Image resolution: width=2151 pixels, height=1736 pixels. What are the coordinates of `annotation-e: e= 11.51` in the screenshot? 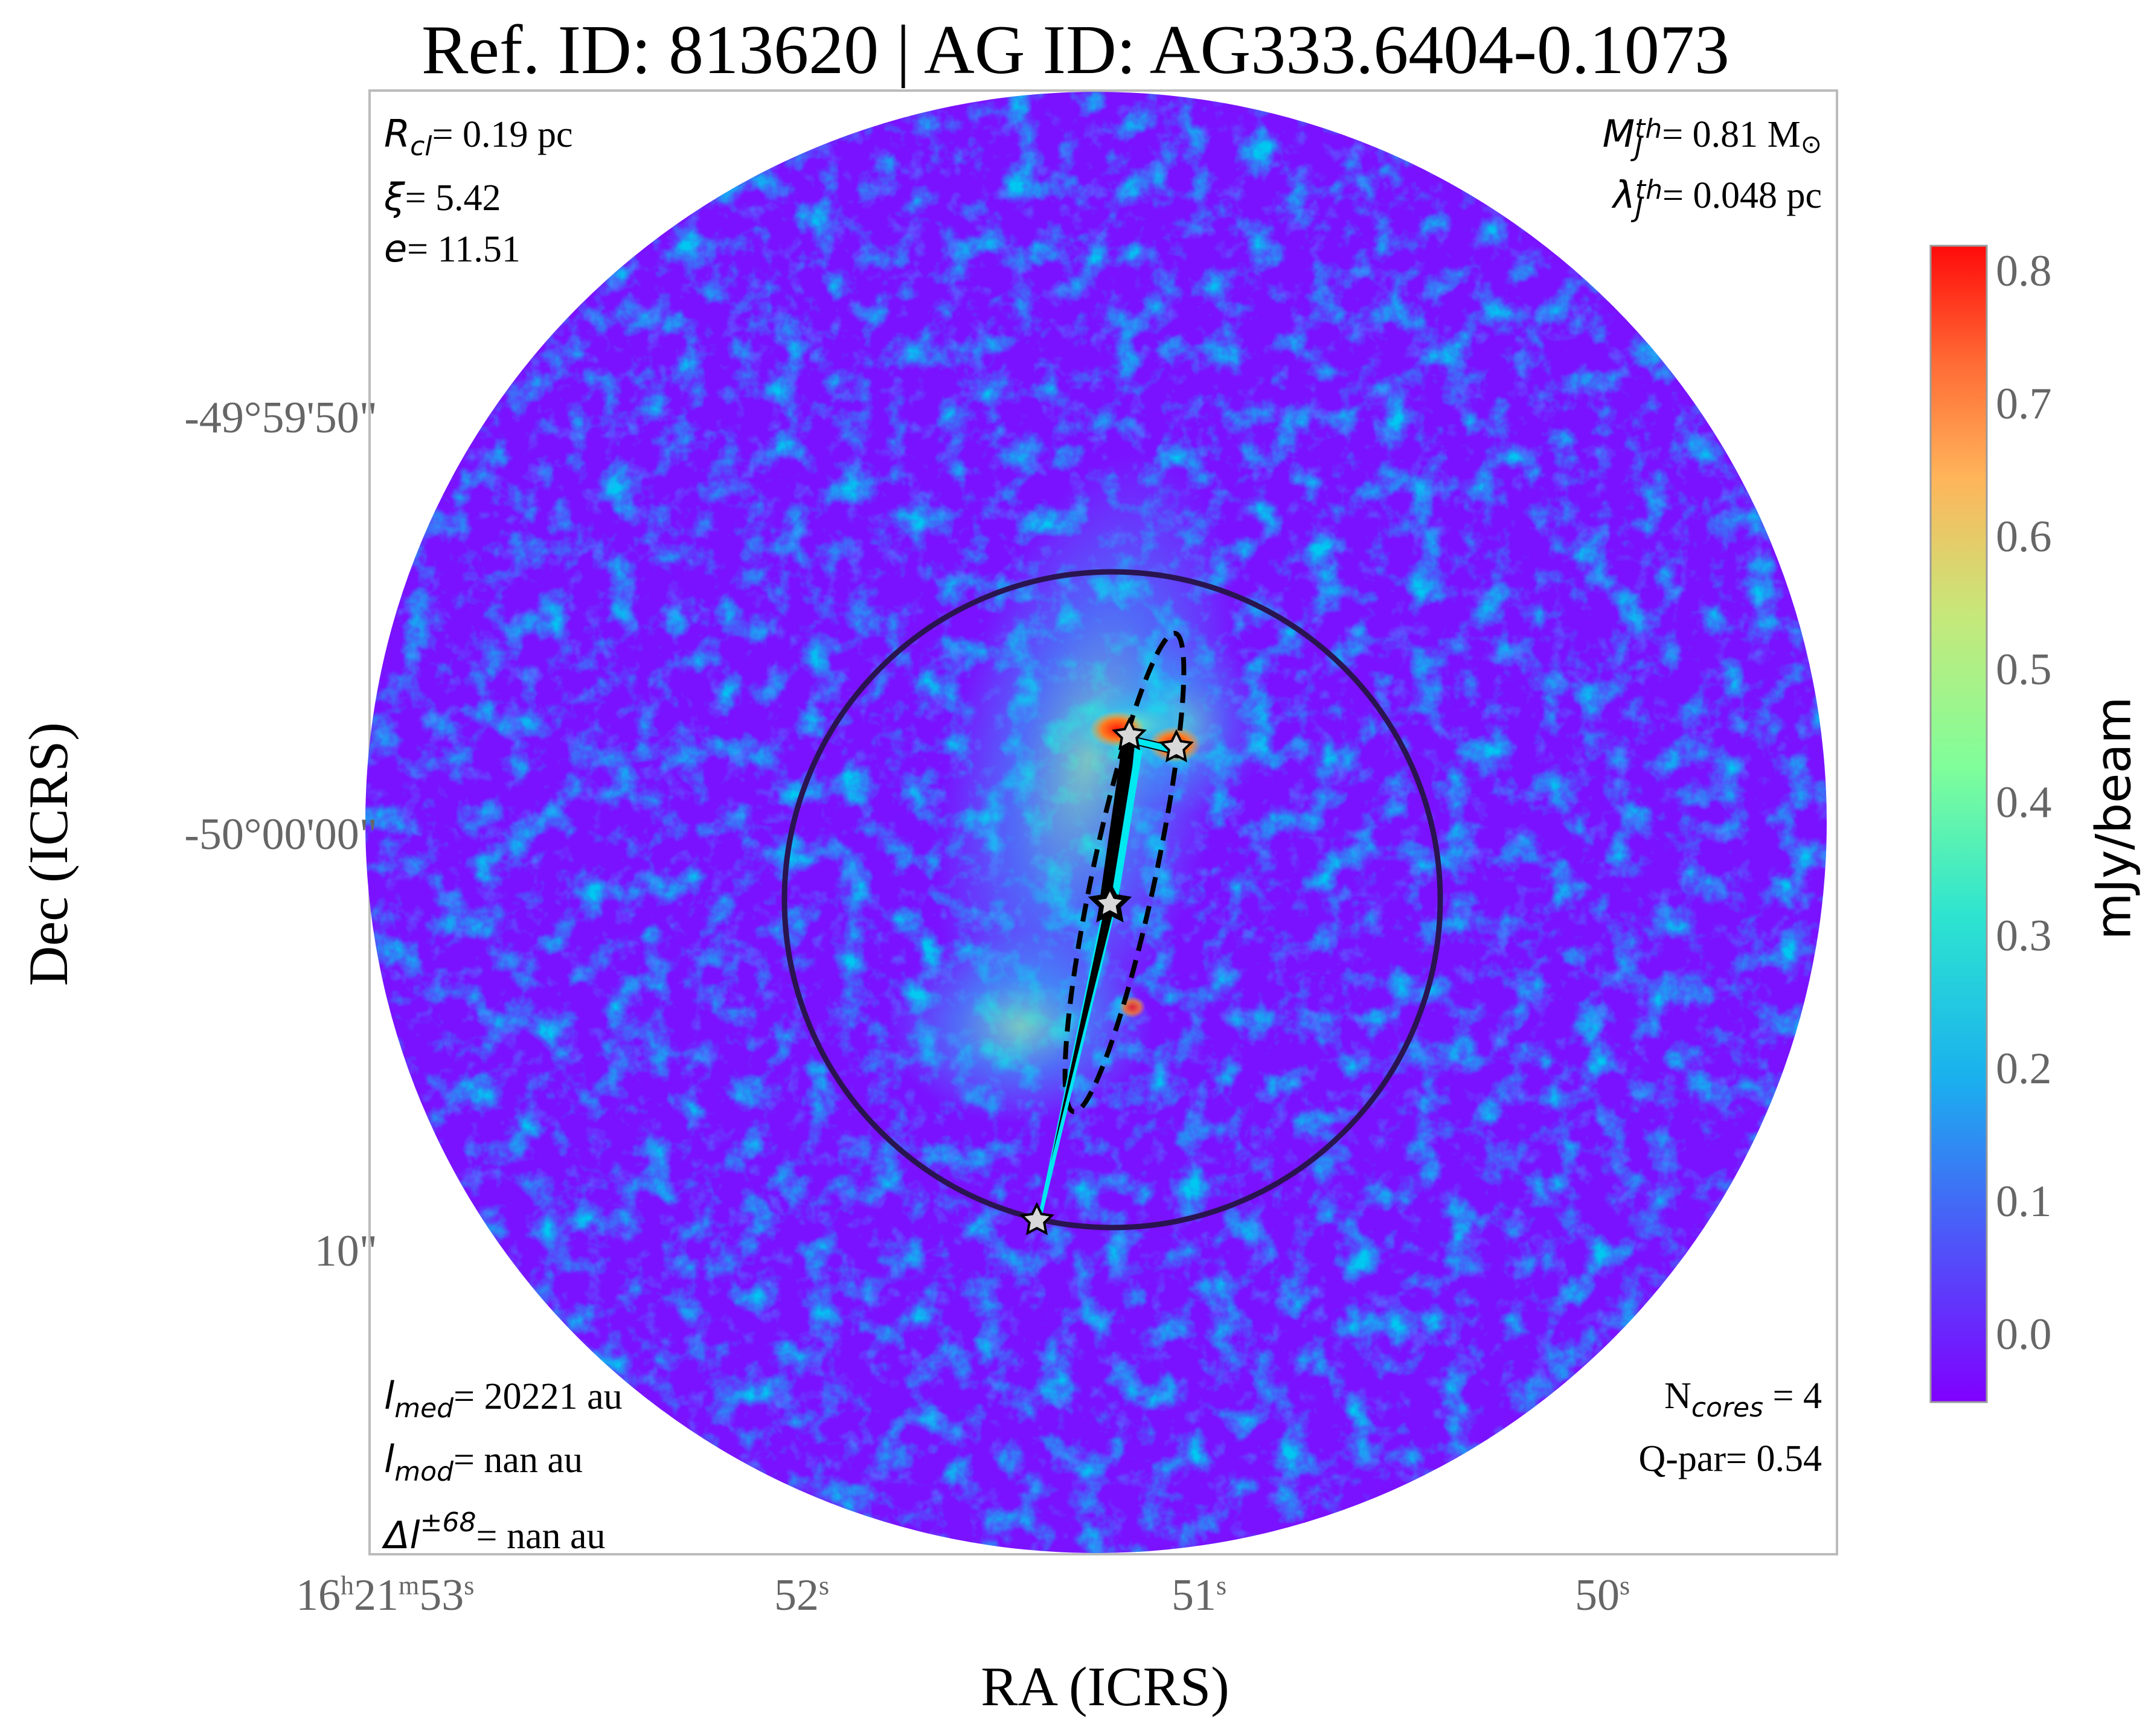 It's located at (452, 248).